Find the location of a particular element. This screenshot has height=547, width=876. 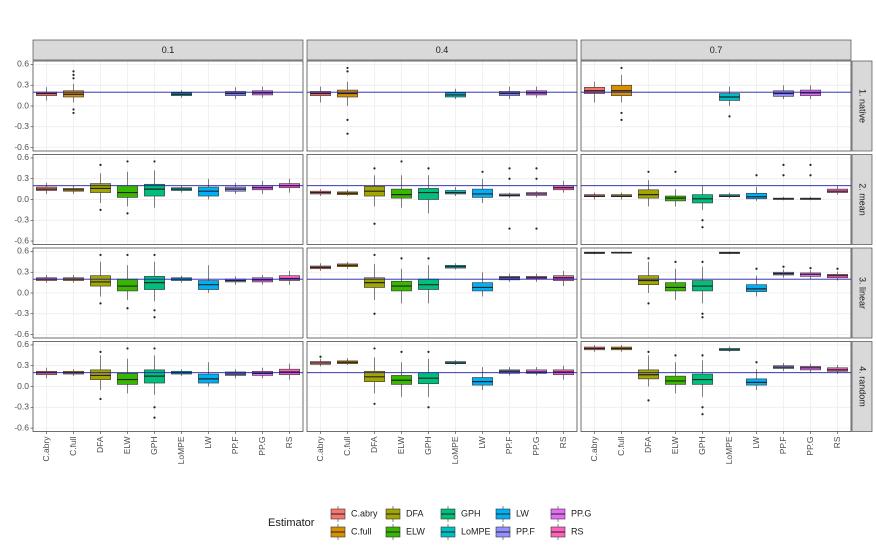

column-label: 0.7 is located at coordinates (716, 50).